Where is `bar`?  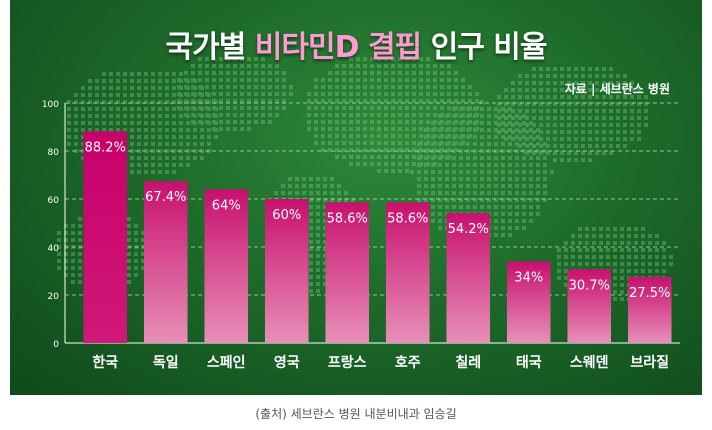
bar is located at coordinates (226, 266).